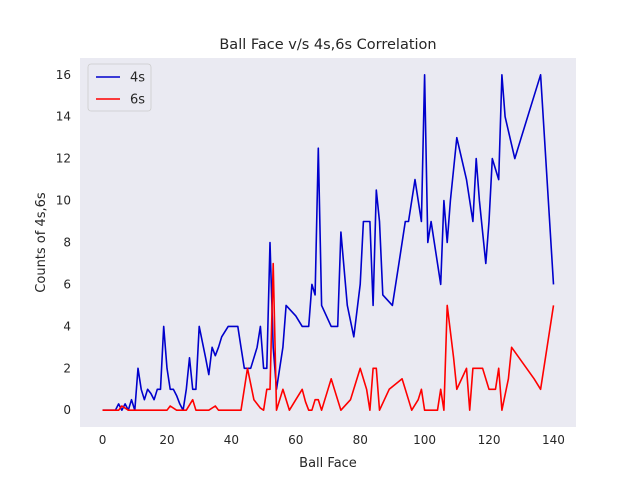 Image resolution: width=640 pixels, height=480 pixels. What do you see at coordinates (63, 159) in the screenshot?
I see `y-tick-label: 12` at bounding box center [63, 159].